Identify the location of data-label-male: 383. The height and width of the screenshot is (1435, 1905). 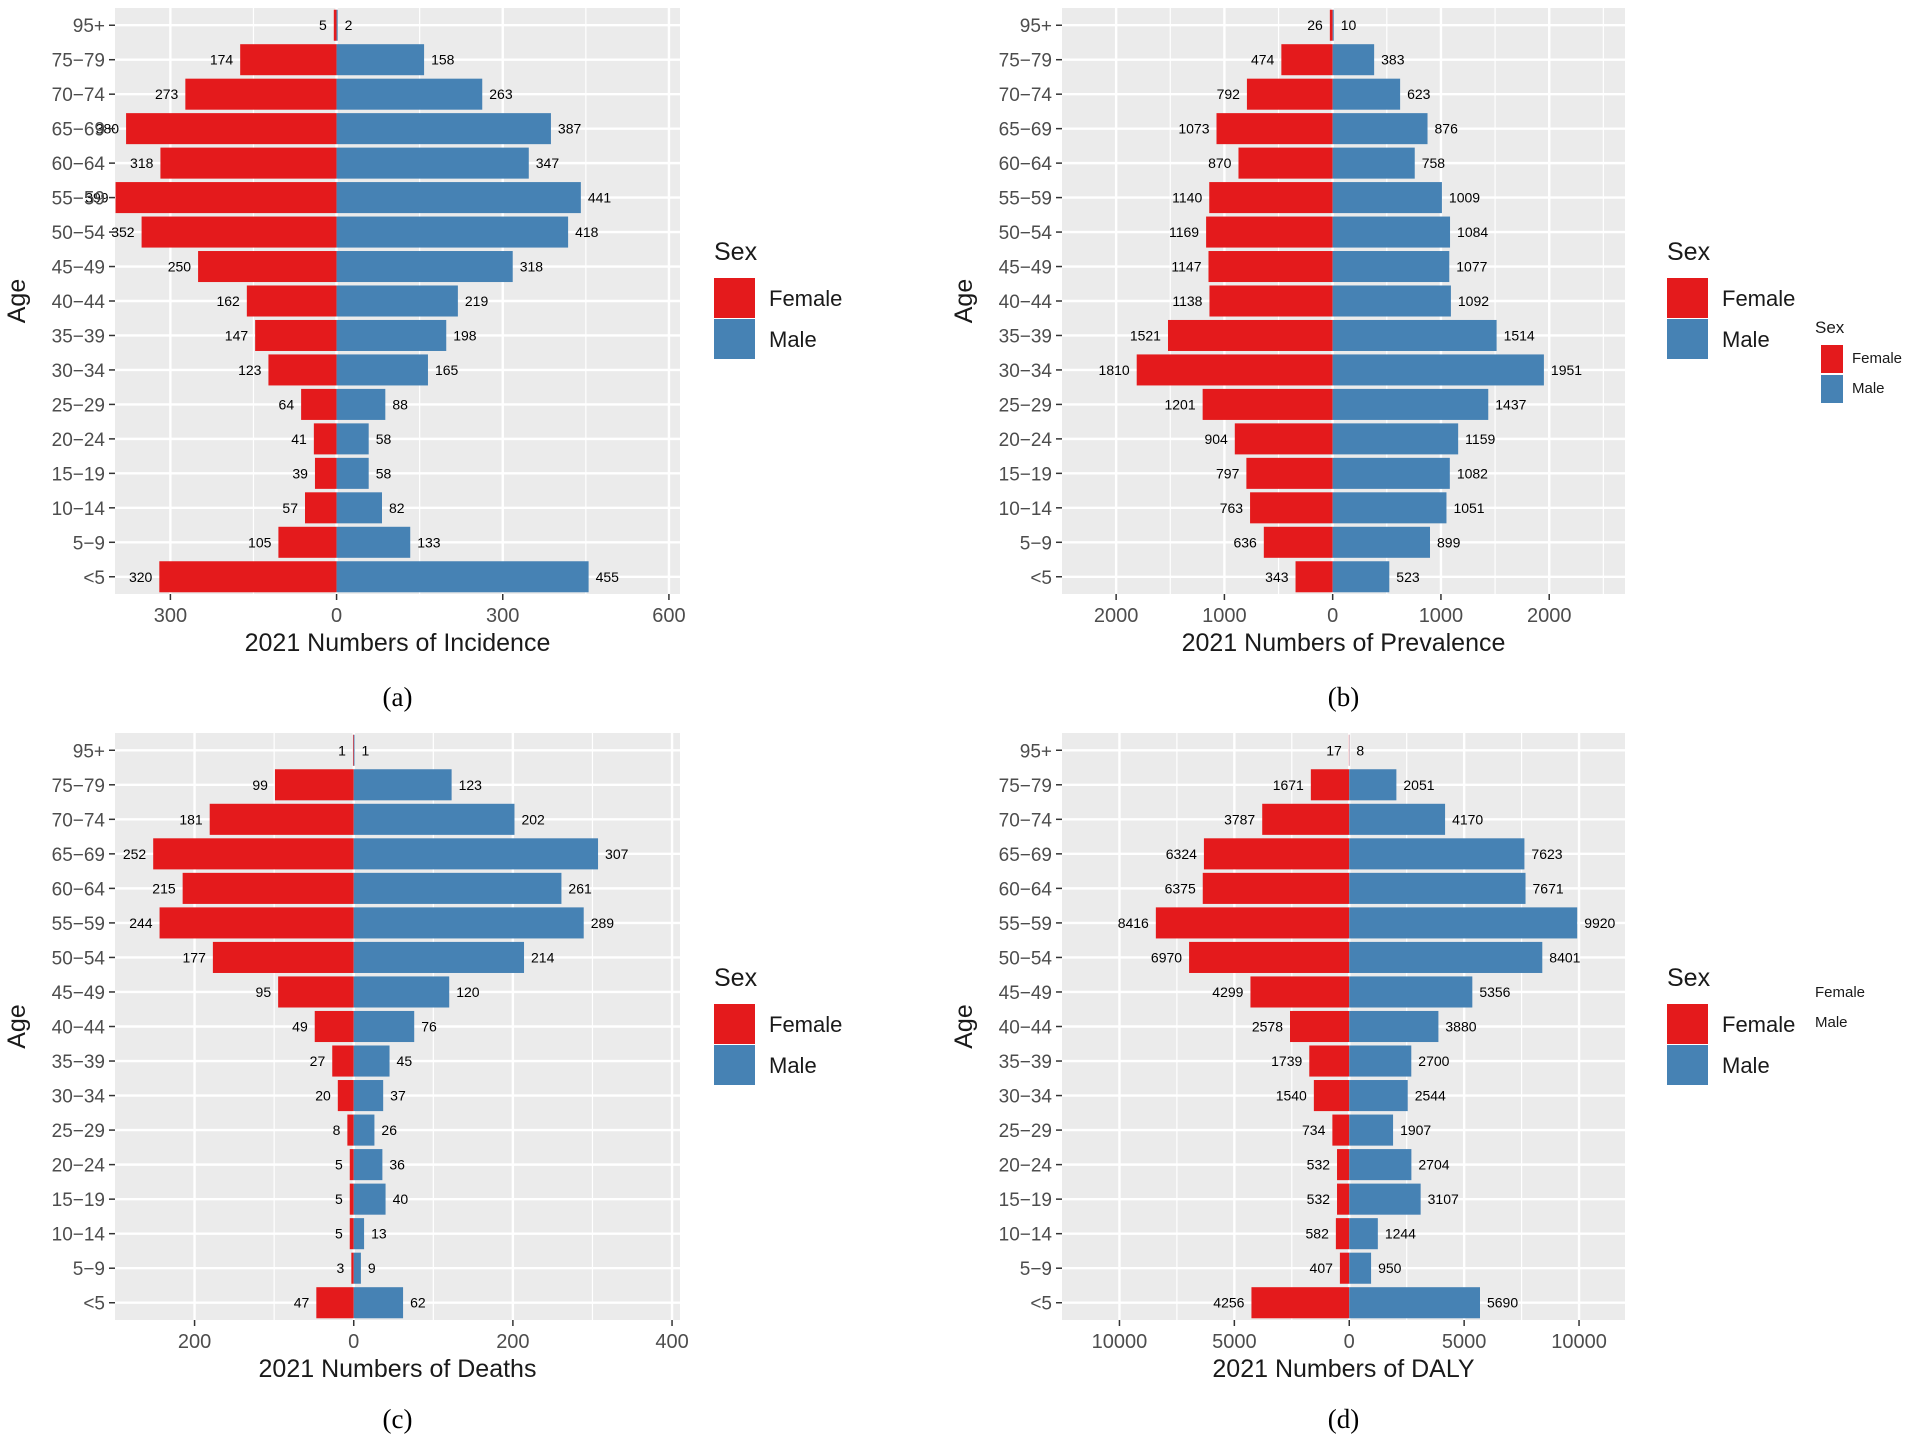
(1393, 60).